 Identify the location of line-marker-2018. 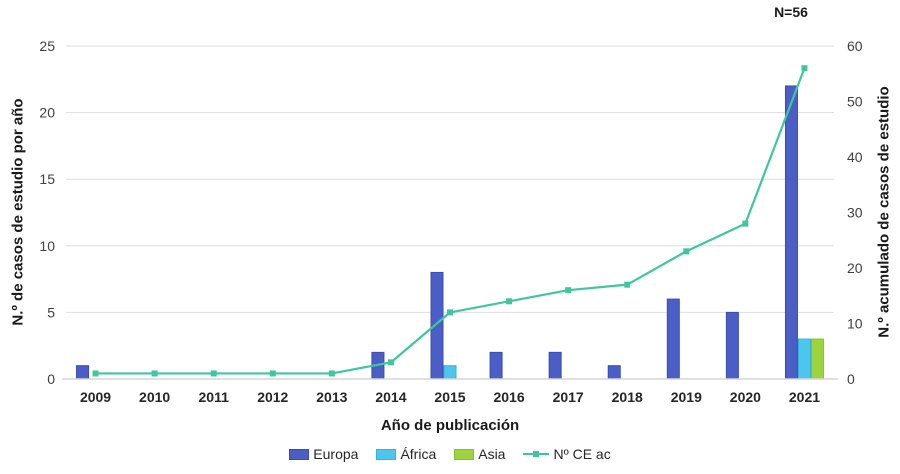
(627, 284).